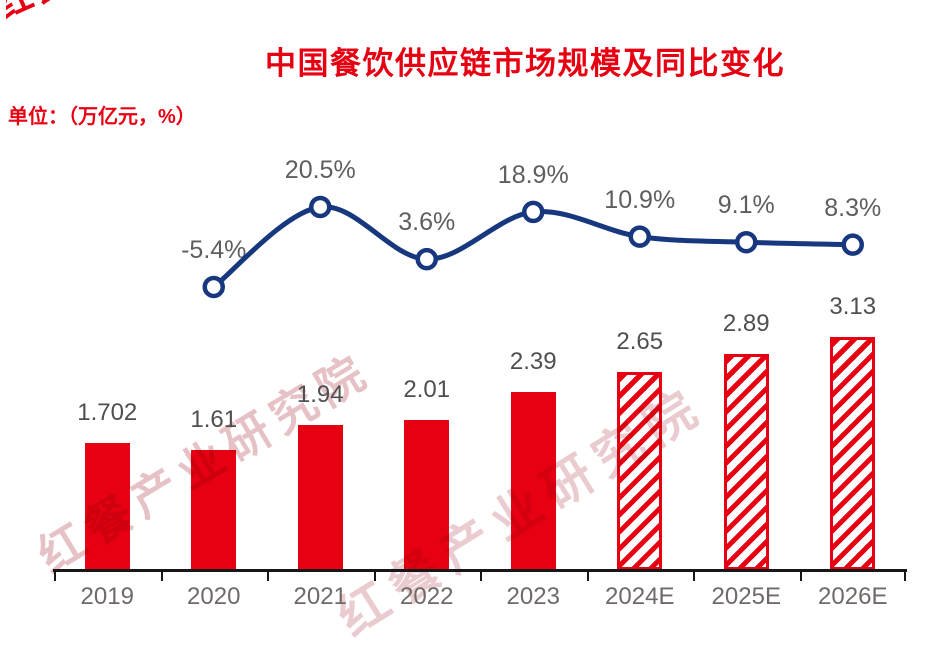  What do you see at coordinates (525, 63) in the screenshot?
I see `chart-title: 中国餐饮供应链市场规模及同比变化` at bounding box center [525, 63].